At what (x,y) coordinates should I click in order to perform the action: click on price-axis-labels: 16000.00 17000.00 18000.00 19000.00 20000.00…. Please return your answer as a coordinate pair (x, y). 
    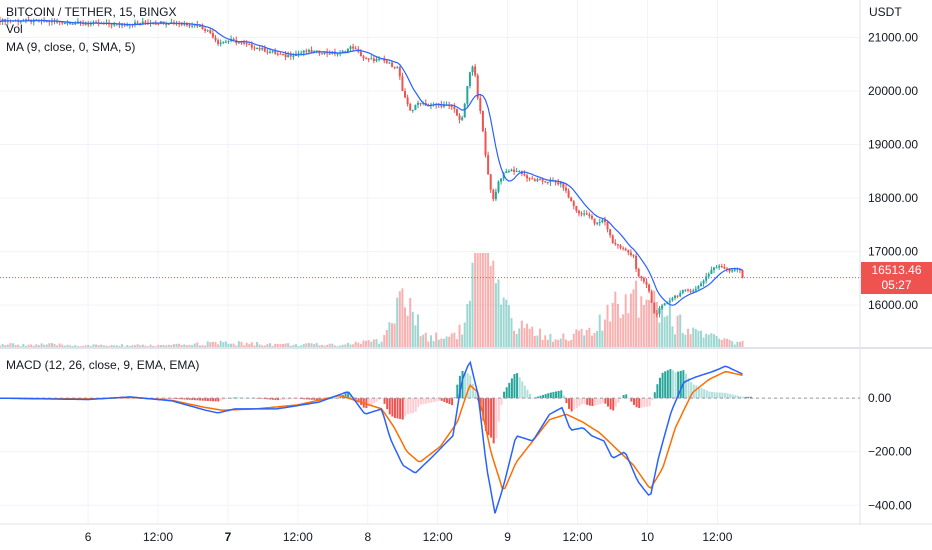
    Looking at the image, I should click on (893, 171).